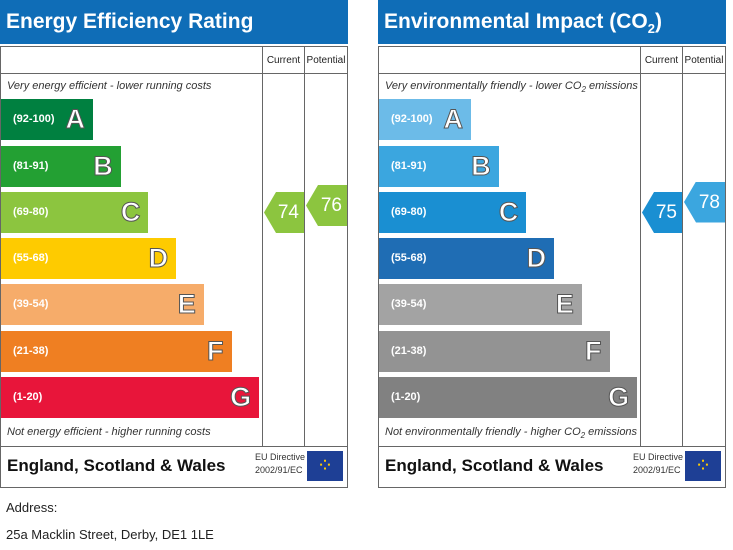  Describe the element at coordinates (483, 86) in the screenshot. I see `note-text: Very environmentally friendly - lower CO` at that location.